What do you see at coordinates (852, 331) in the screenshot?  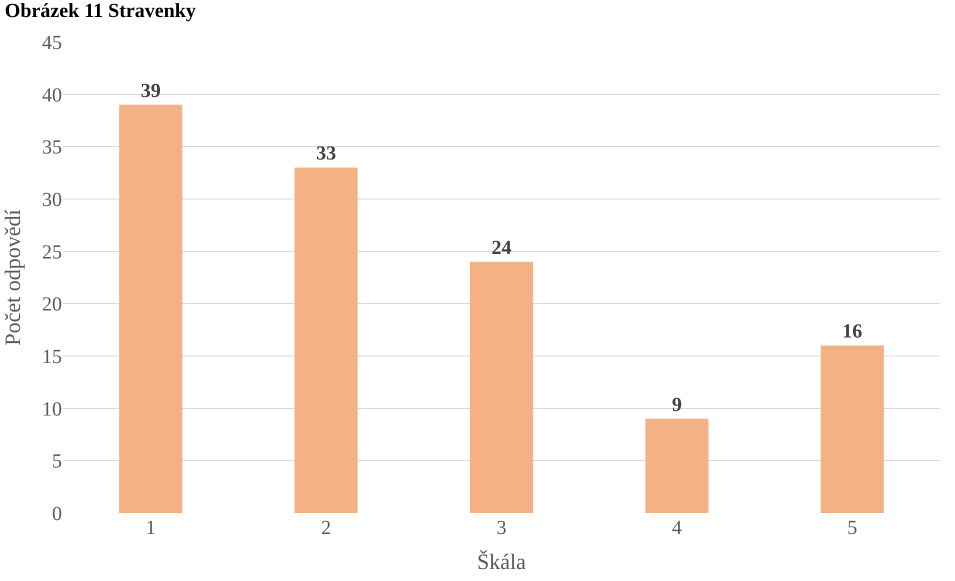 I see `data-label: 16` at bounding box center [852, 331].